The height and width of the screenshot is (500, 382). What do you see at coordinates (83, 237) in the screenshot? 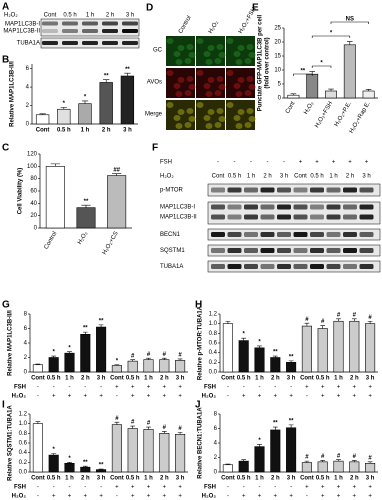
I see `x-tick-label: H₂O₂` at bounding box center [83, 237].